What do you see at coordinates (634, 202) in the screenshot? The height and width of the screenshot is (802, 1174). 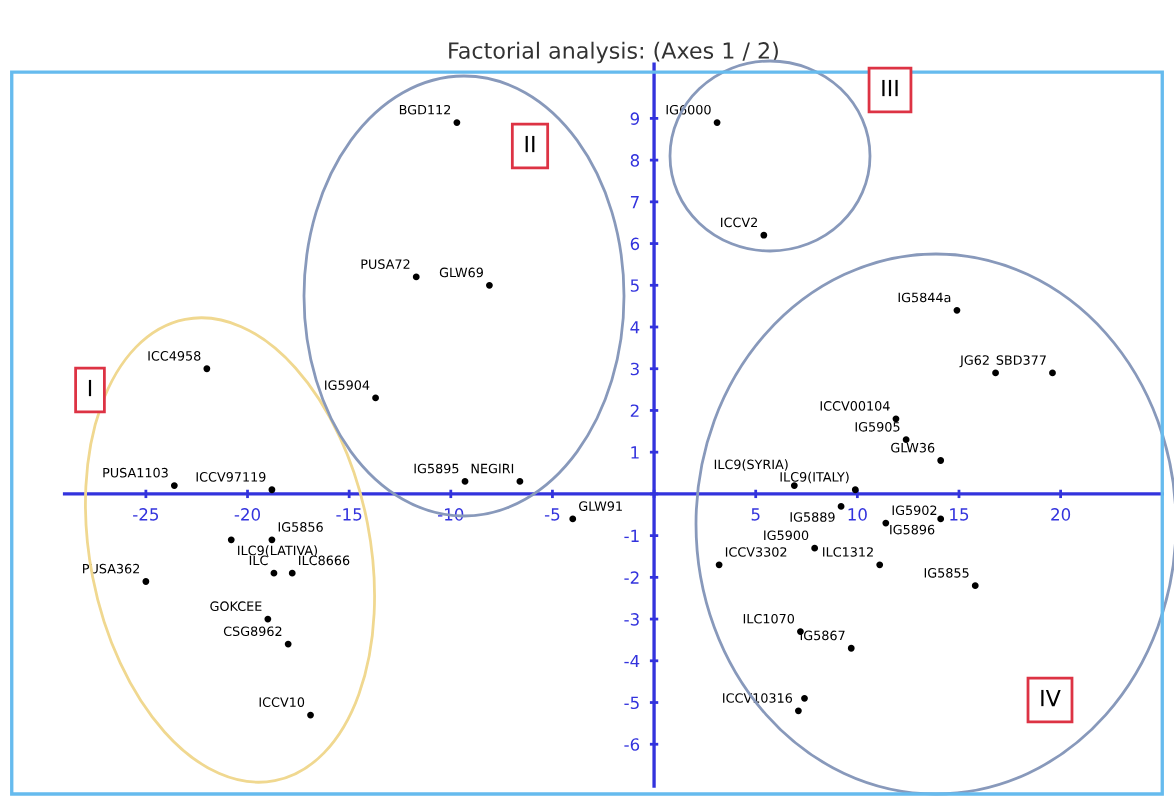 I see `y-tick-label: 7` at bounding box center [634, 202].